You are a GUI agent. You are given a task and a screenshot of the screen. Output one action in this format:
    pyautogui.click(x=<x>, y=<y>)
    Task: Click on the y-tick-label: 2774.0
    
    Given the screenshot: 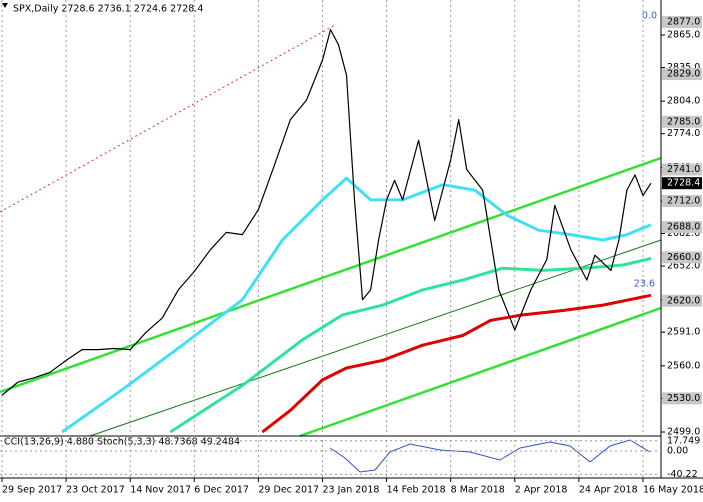 What is the action you would take?
    pyautogui.click(x=683, y=133)
    